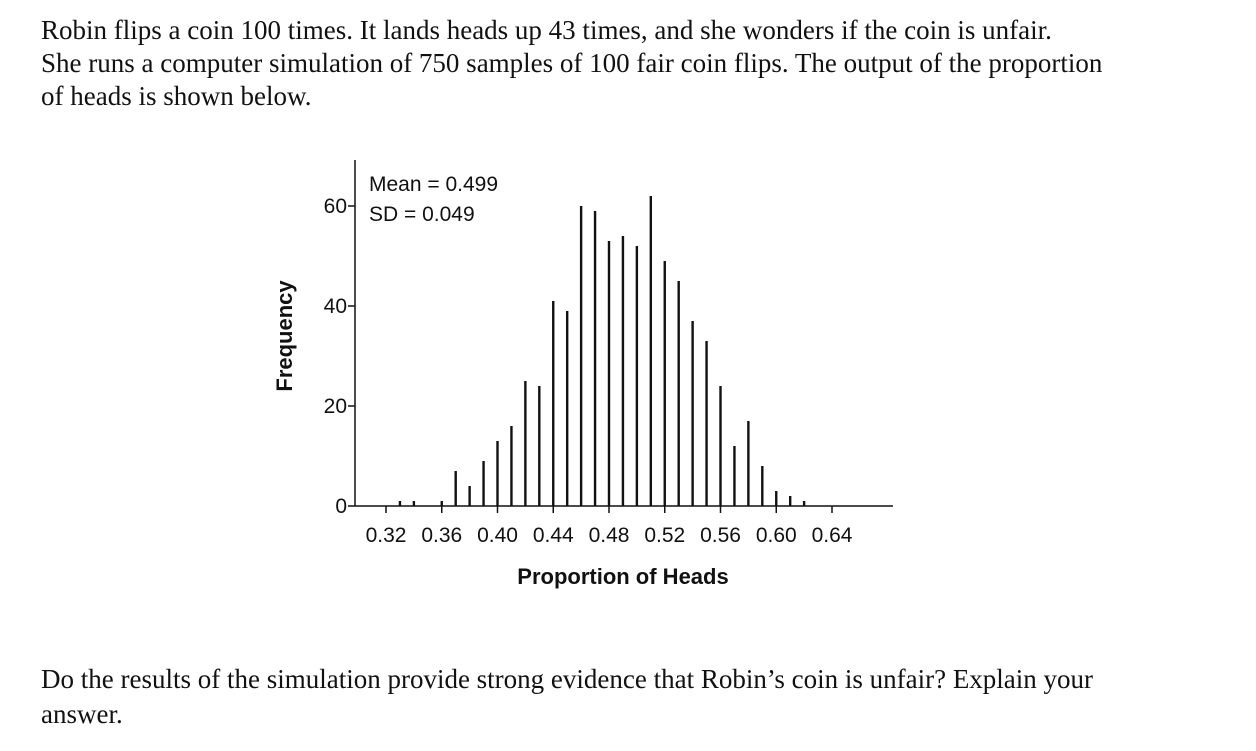 Image resolution: width=1256 pixels, height=751 pixels. Describe the element at coordinates (609, 535) in the screenshot. I see `x-tick-label: 0.48` at that location.